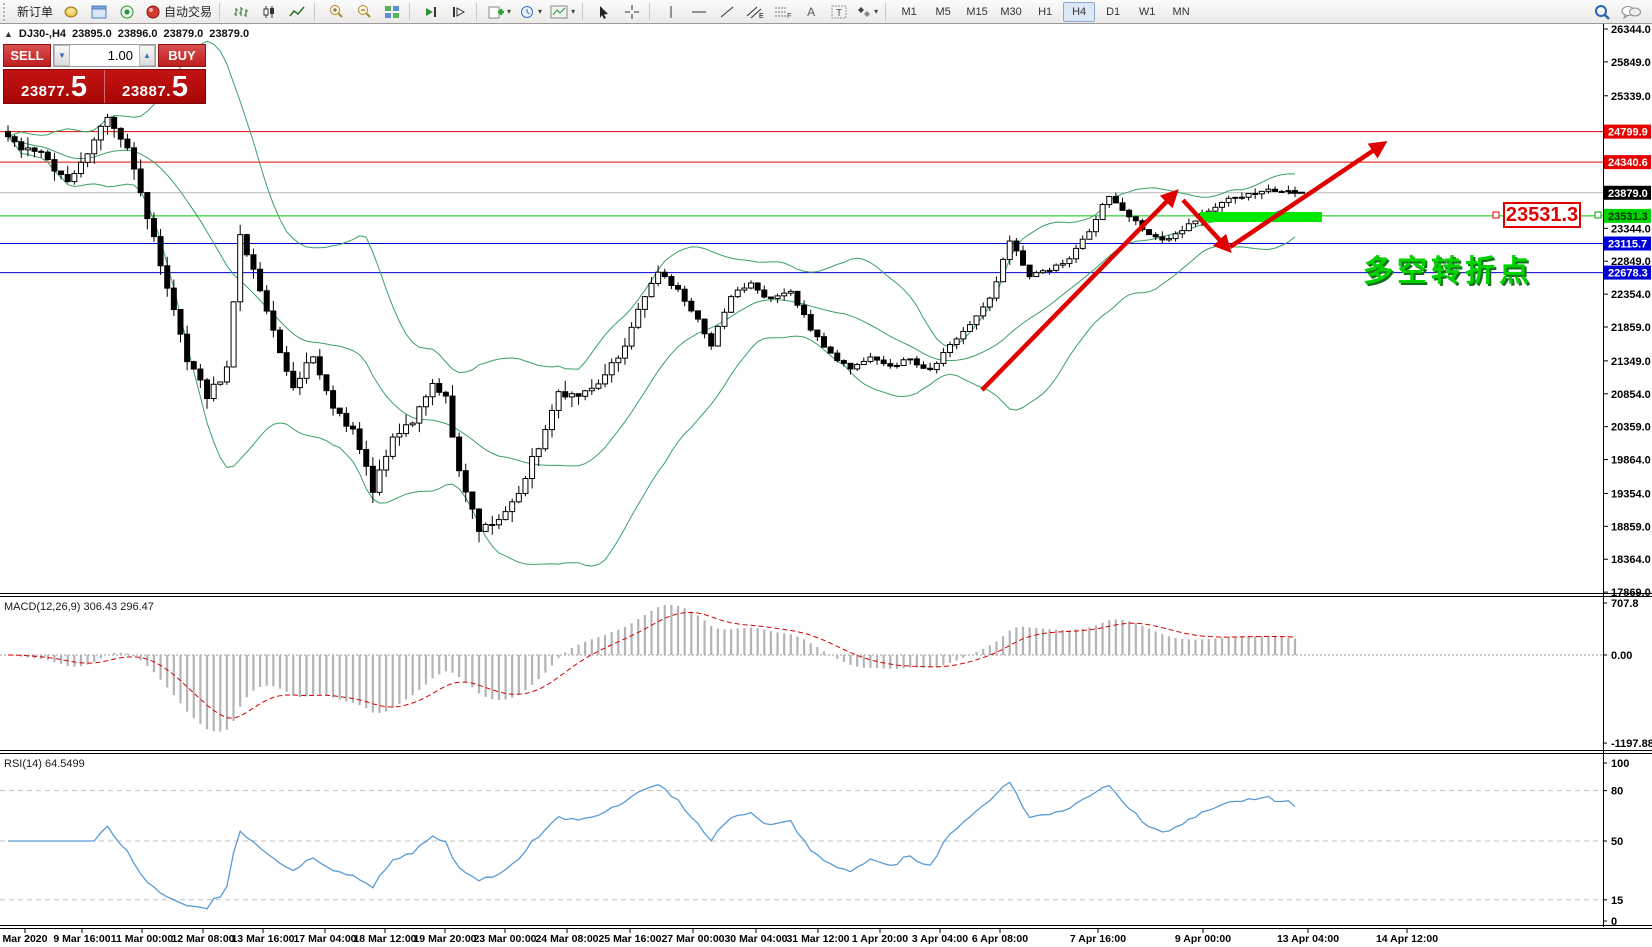  What do you see at coordinates (1628, 163) in the screenshot?
I see `svg-text: 24340.6` at bounding box center [1628, 163].